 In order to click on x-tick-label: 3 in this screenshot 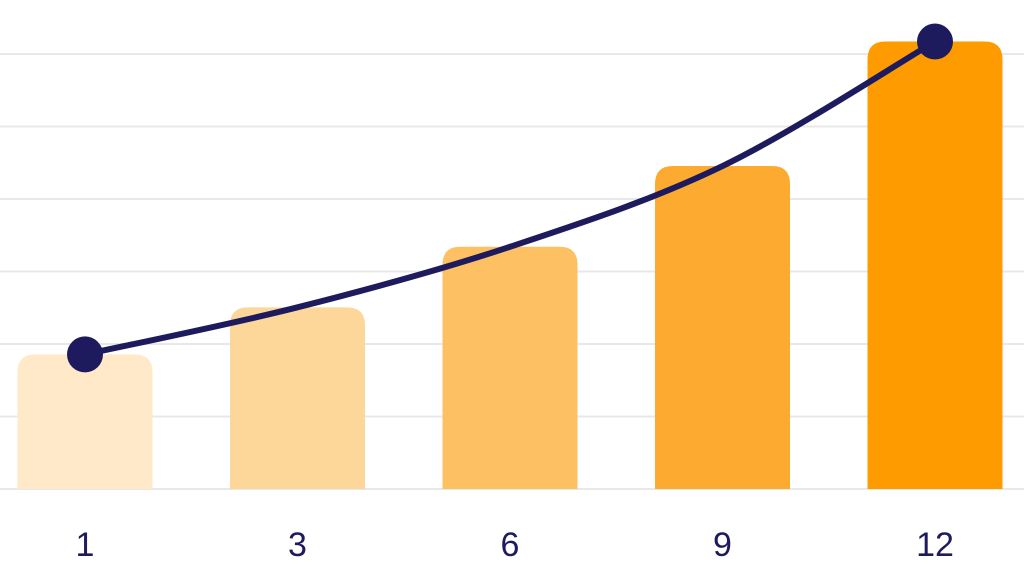, I will do `click(297, 545)`.